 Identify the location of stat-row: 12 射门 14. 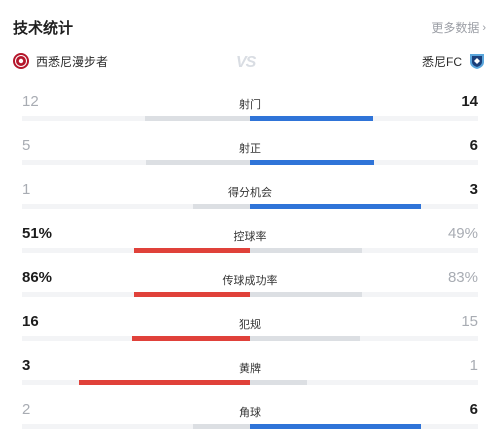
(250, 104).